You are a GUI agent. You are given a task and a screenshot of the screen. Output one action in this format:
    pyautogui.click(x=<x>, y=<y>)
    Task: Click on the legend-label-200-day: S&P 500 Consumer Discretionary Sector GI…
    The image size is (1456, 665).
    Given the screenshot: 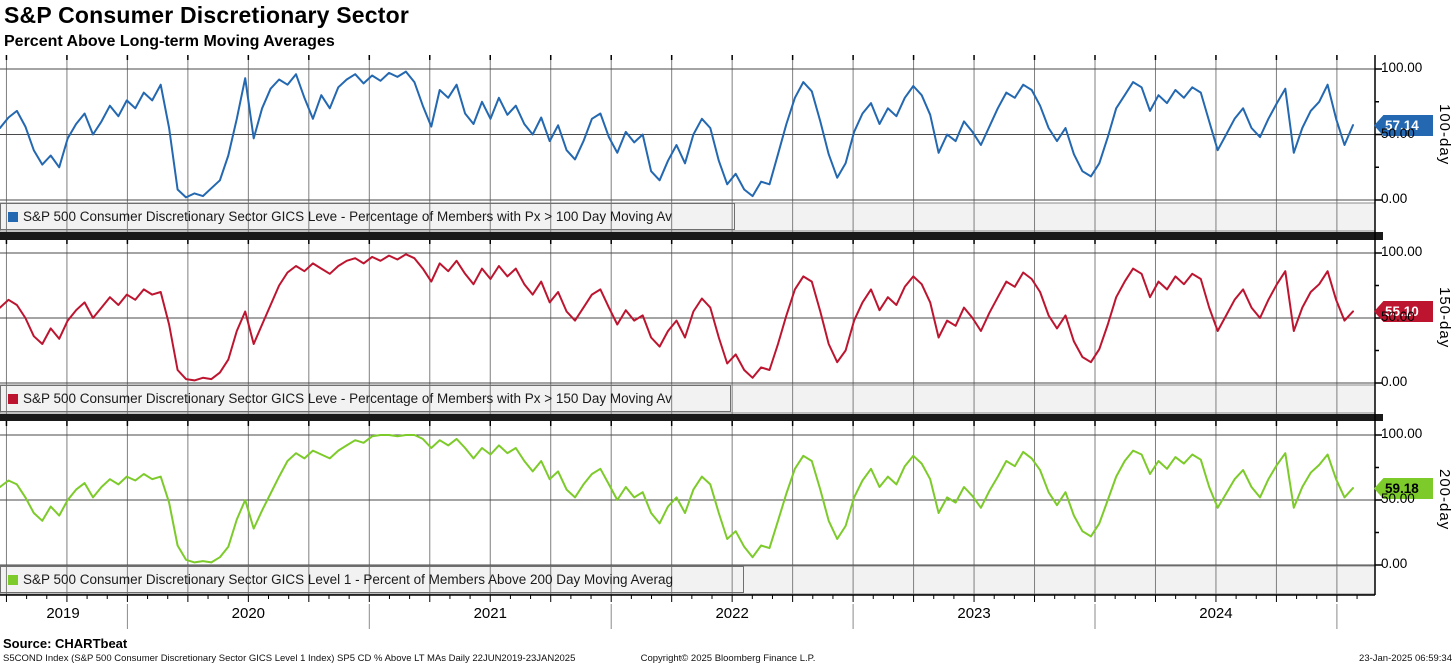 What is the action you would take?
    pyautogui.click(x=348, y=579)
    